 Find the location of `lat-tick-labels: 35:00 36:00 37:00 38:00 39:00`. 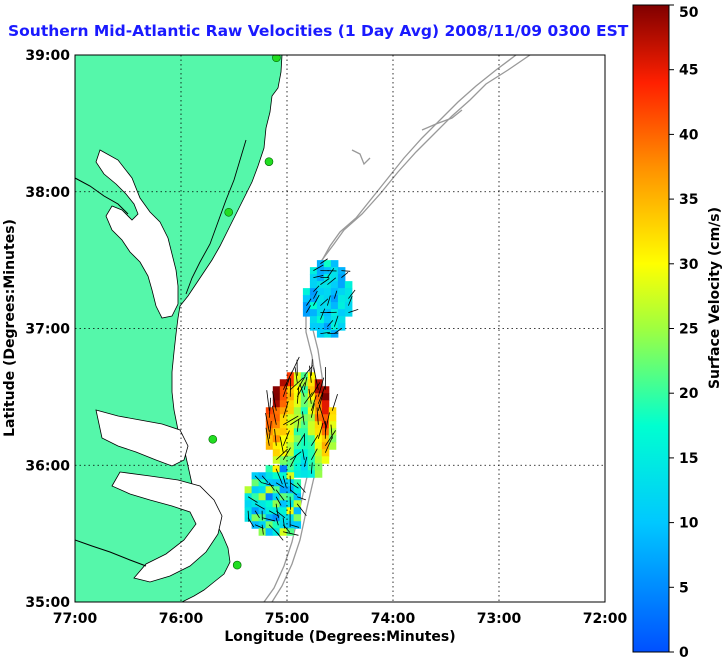

lat-tick-labels: 35:00 36:00 37:00 38:00 39:00 is located at coordinates (47, 329).